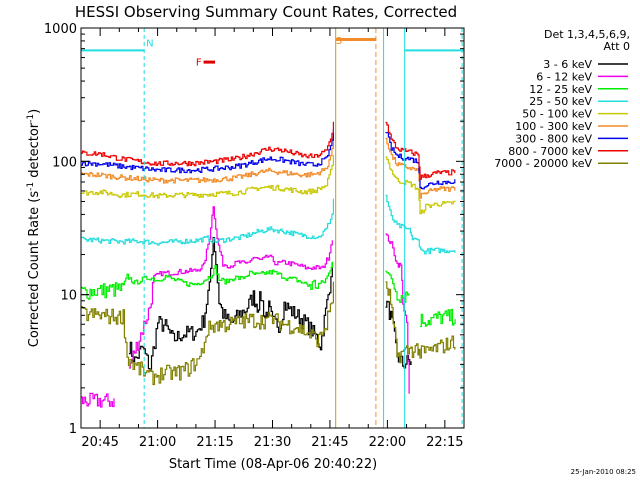 The width and height of the screenshot is (640, 484). What do you see at coordinates (567, 64) in the screenshot?
I see `legend-entry-3-6-kev-label: 3 - 6 keV` at bounding box center [567, 64].